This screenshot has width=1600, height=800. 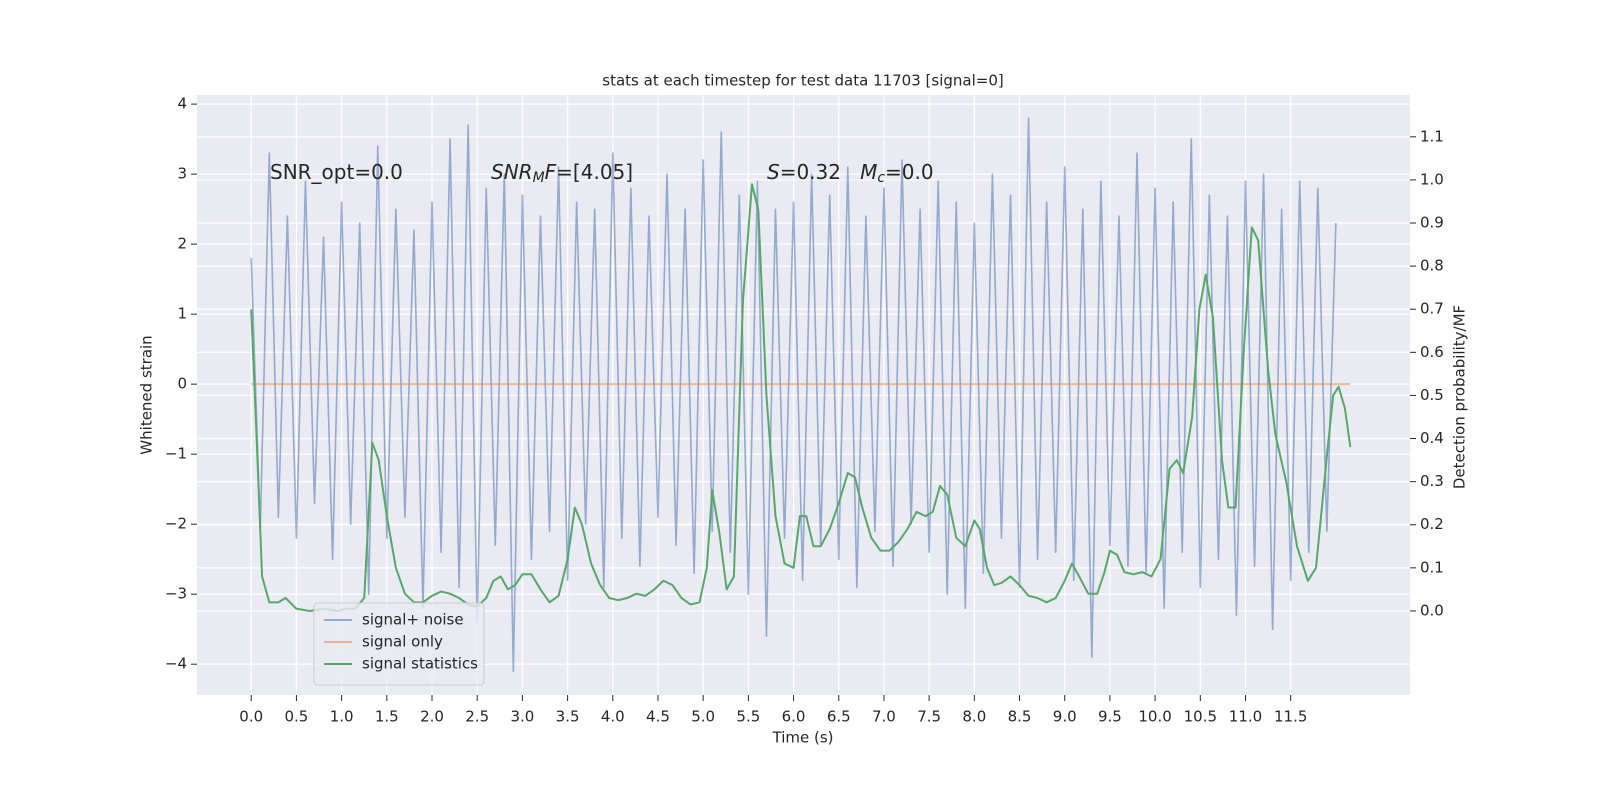 What do you see at coordinates (1460, 397) in the screenshot?
I see `y2-axis-label: Detection probability/MF` at bounding box center [1460, 397].